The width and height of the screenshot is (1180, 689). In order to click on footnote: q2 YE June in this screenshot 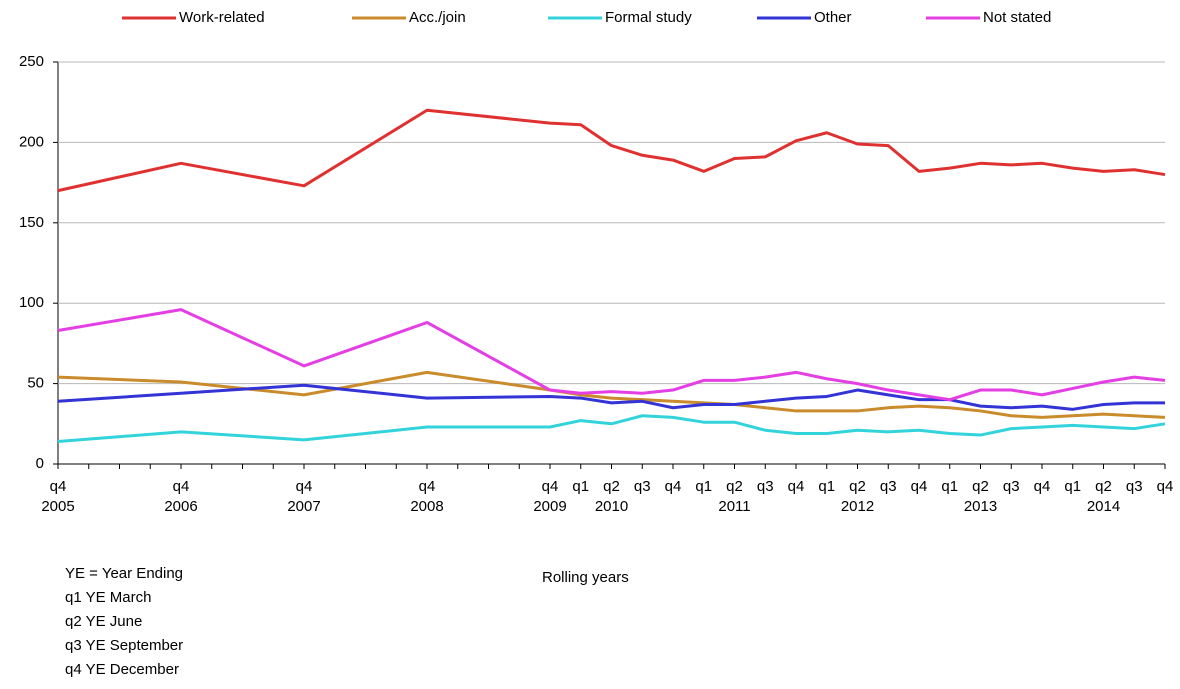, I will do `click(103, 621)`.